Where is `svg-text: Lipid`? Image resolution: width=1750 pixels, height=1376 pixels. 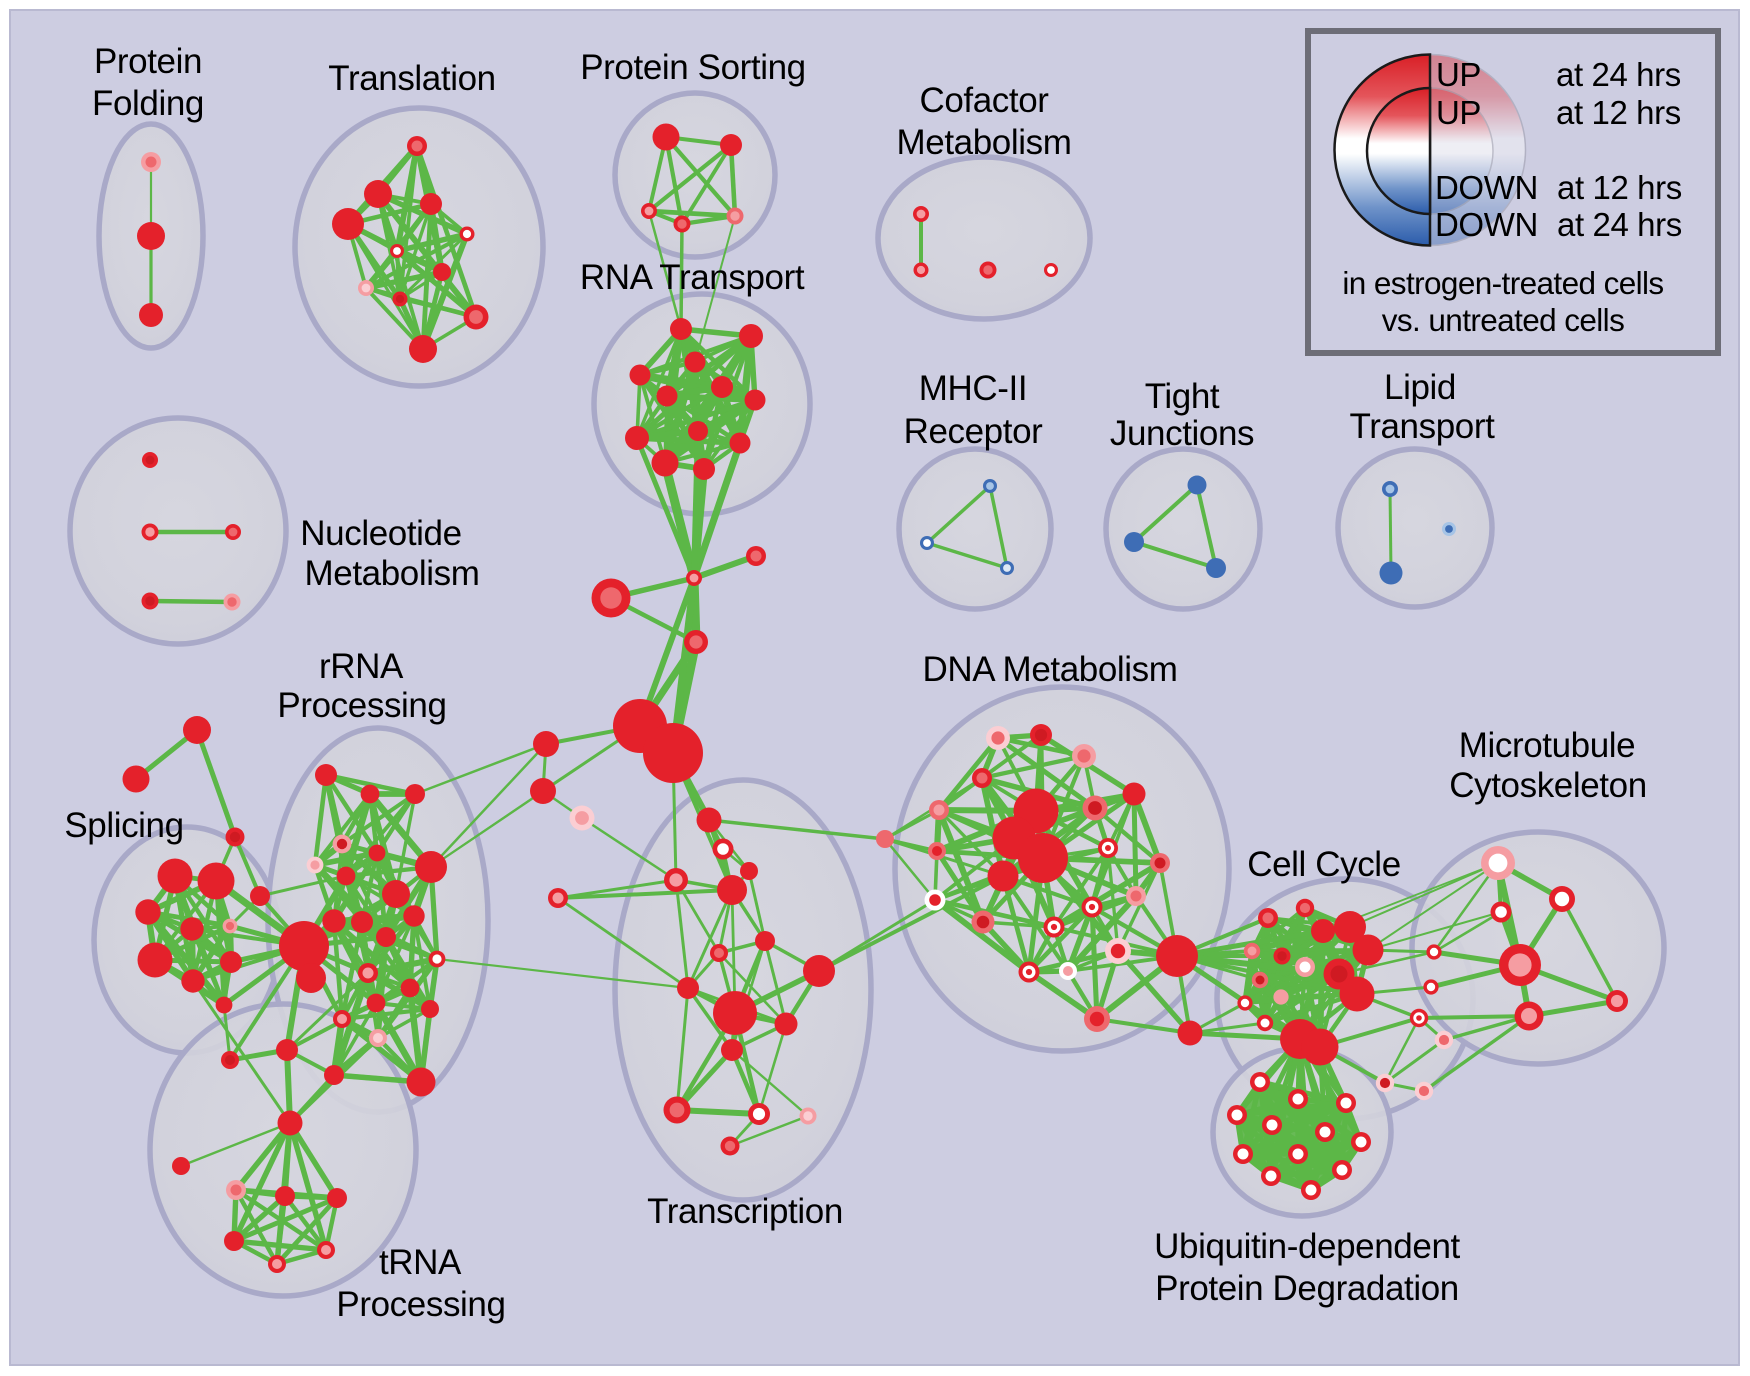 svg-text: Lipid is located at coordinates (1420, 387).